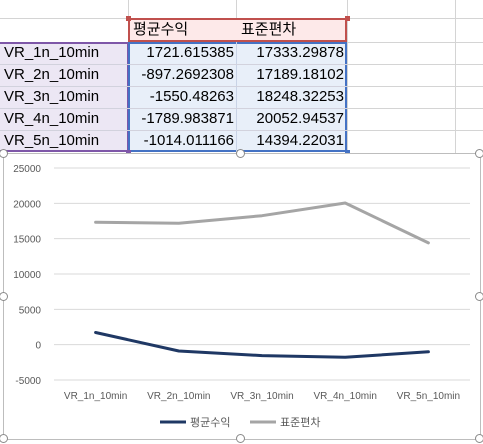  What do you see at coordinates (27, 204) in the screenshot?
I see `y-tick-label: 20000` at bounding box center [27, 204].